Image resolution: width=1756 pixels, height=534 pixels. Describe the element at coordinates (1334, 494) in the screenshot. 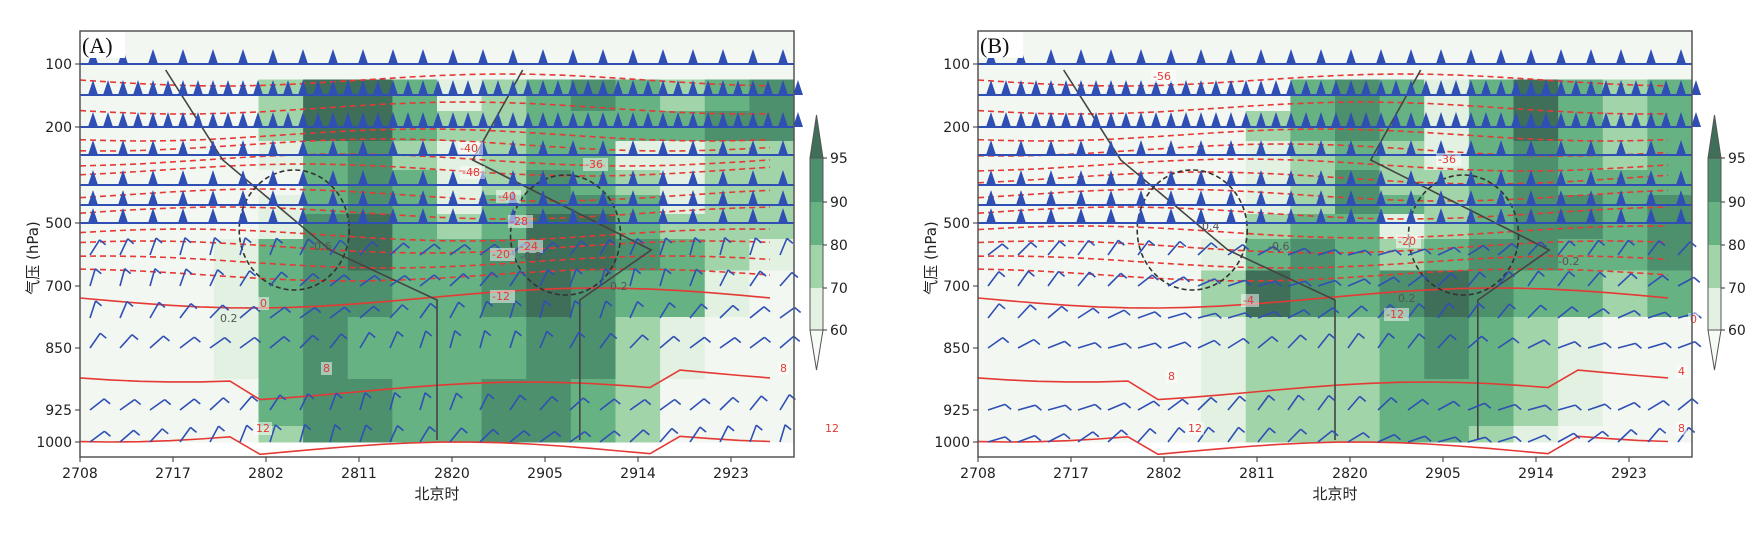

I see `x-axis-label: 北京时` at that location.